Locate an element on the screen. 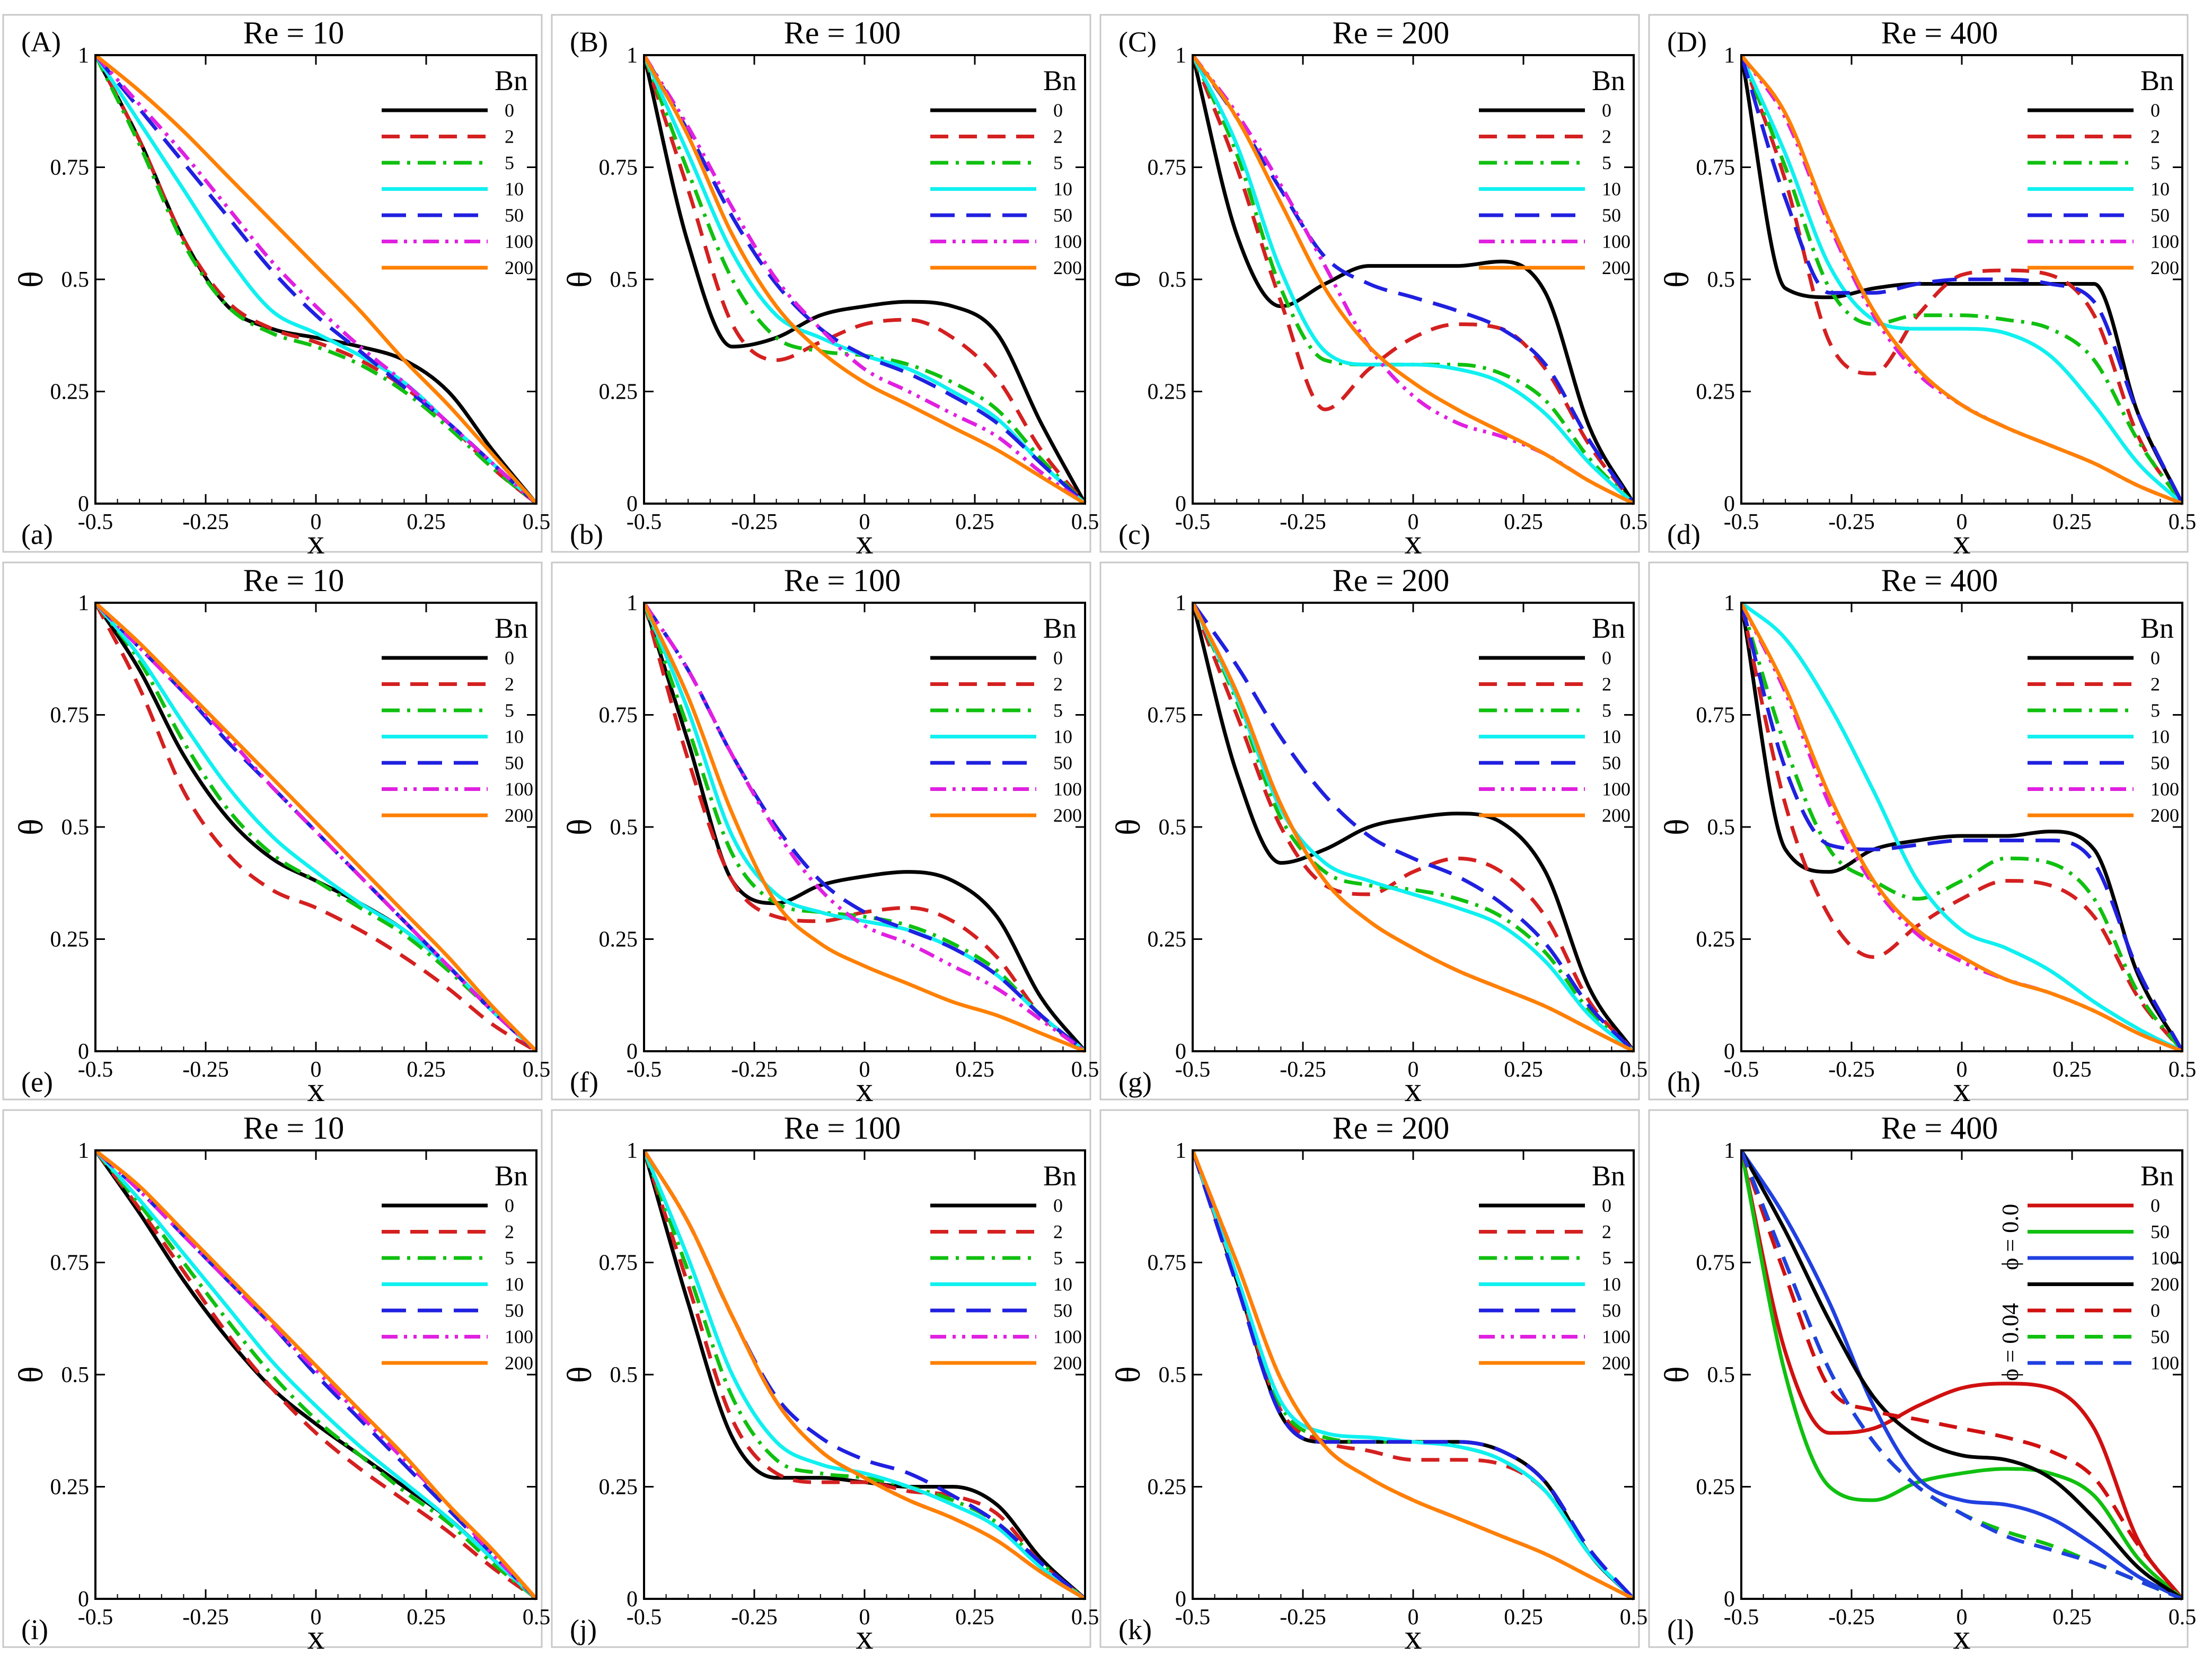  panel-title: Re = 400 is located at coordinates (1939, 32).